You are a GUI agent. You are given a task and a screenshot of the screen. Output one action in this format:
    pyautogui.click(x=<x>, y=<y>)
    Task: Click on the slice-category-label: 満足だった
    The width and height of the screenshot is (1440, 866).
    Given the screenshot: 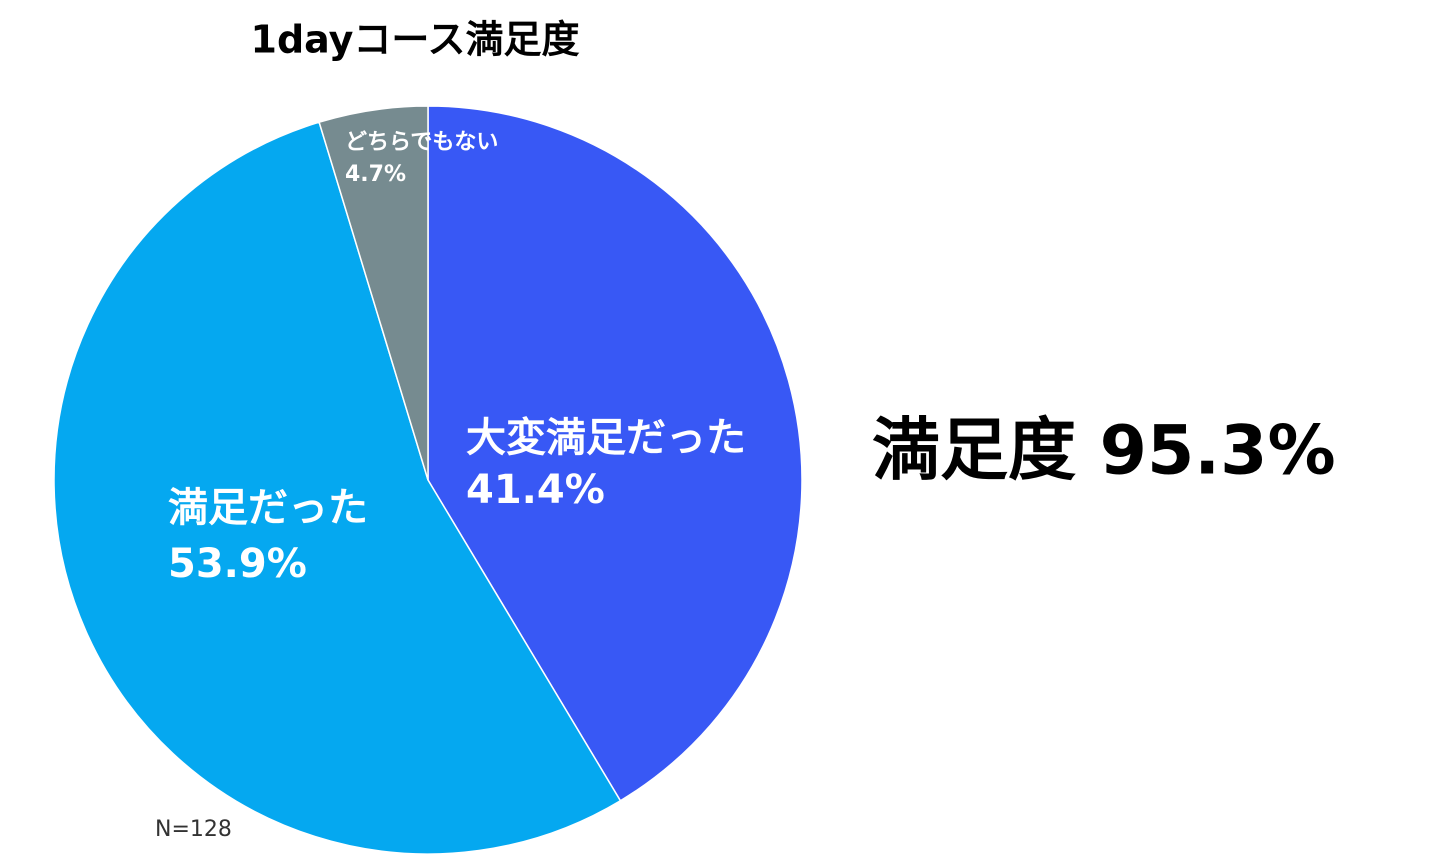 What is the action you would take?
    pyautogui.click(x=268, y=508)
    